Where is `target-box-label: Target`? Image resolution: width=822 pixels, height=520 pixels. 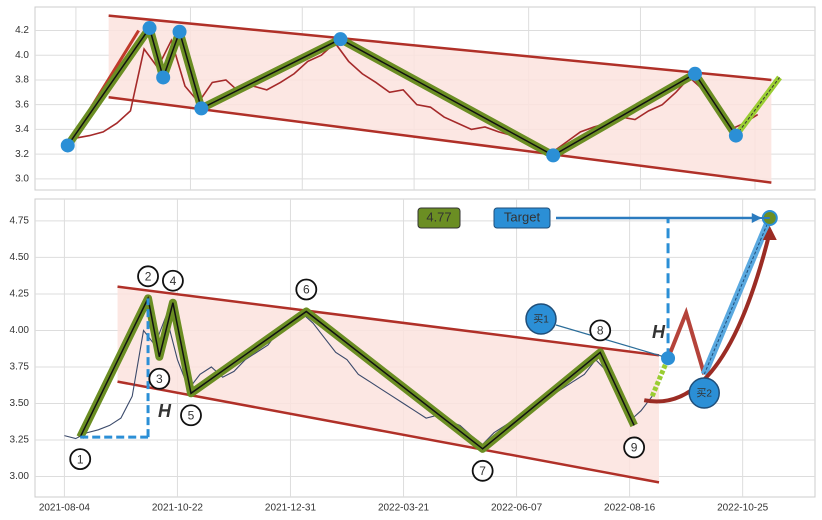 target-box-label: Target is located at coordinates (522, 216).